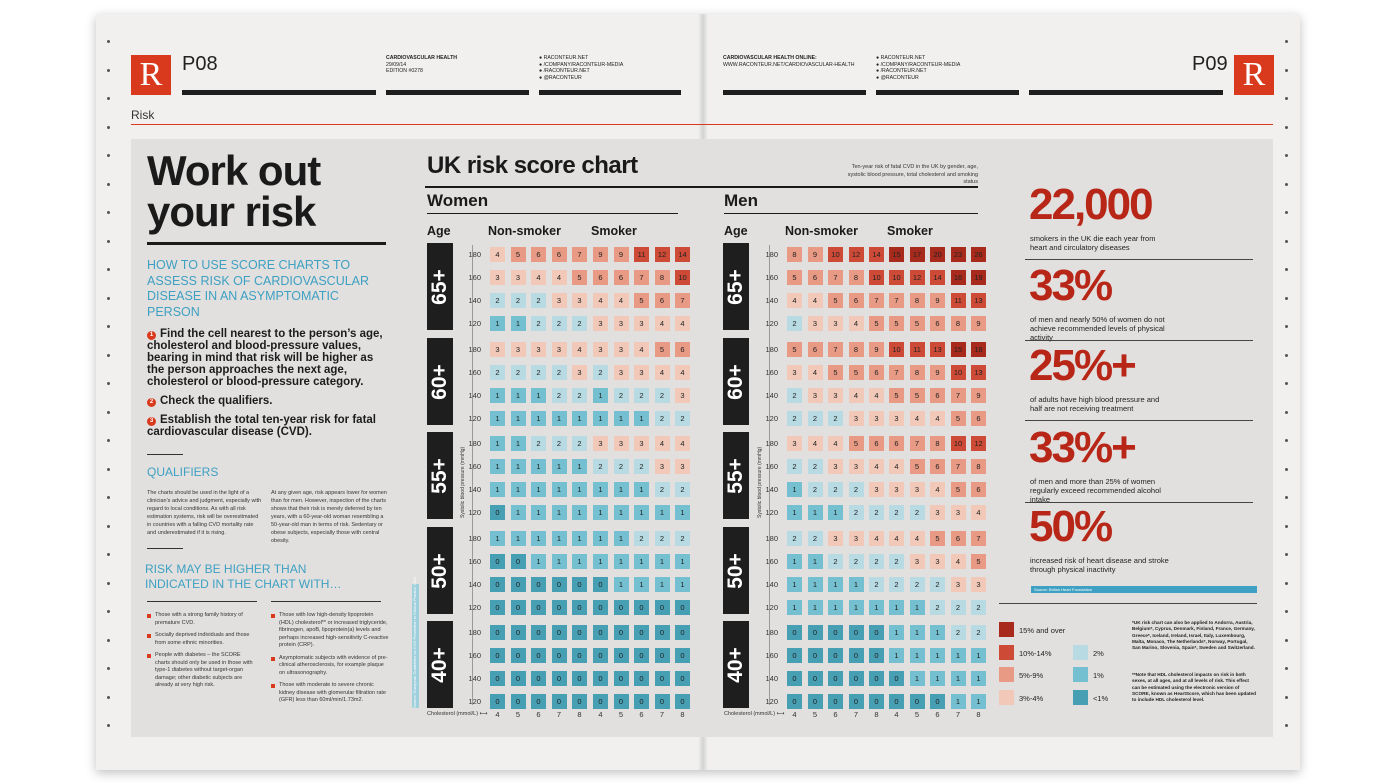 This screenshot has height=784, width=1400. I want to click on divider, so click(165, 454).